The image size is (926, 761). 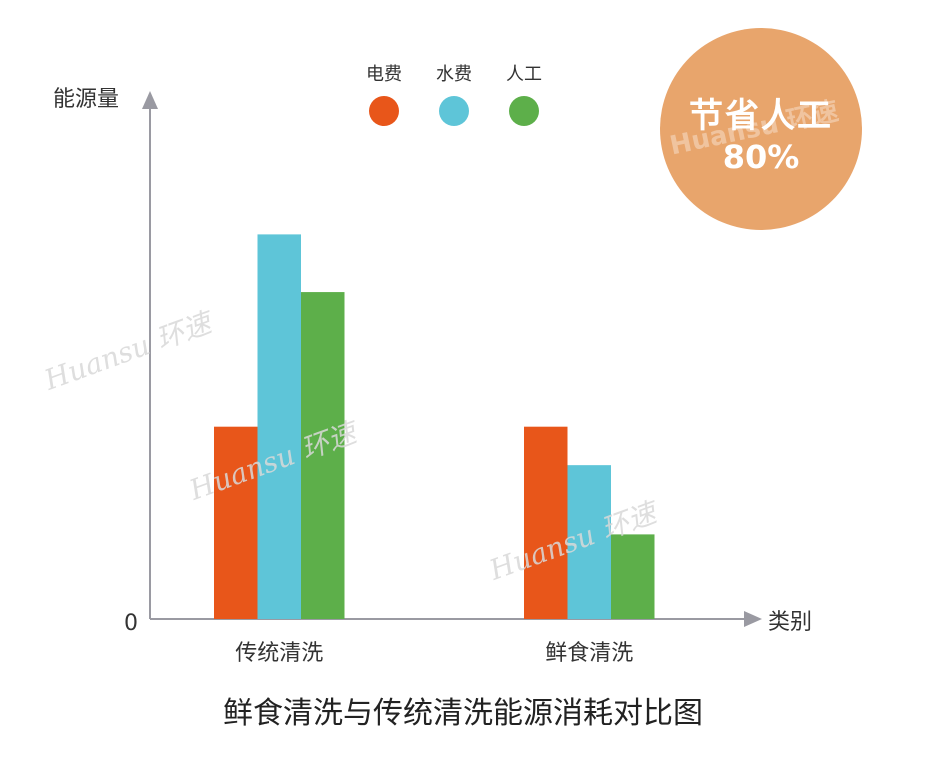 I want to click on x-axis-arrow, so click(x=753, y=619).